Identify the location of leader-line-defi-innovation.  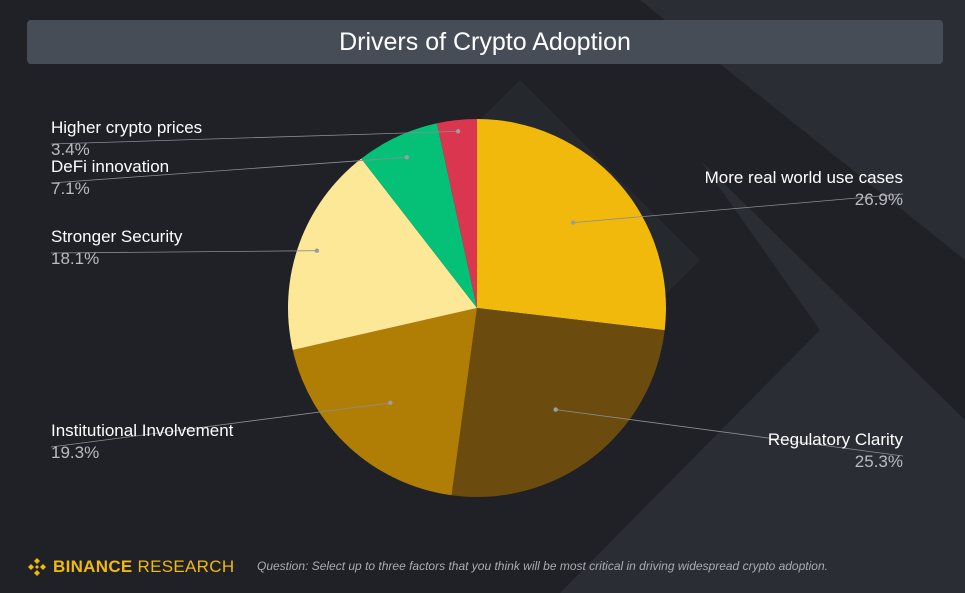
(228, 170).